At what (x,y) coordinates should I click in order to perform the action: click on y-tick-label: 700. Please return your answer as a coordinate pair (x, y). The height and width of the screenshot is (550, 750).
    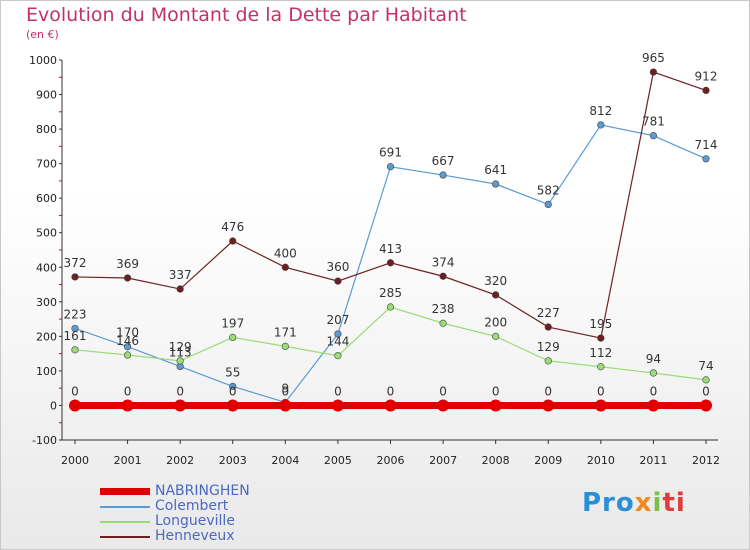
    Looking at the image, I should click on (46, 164).